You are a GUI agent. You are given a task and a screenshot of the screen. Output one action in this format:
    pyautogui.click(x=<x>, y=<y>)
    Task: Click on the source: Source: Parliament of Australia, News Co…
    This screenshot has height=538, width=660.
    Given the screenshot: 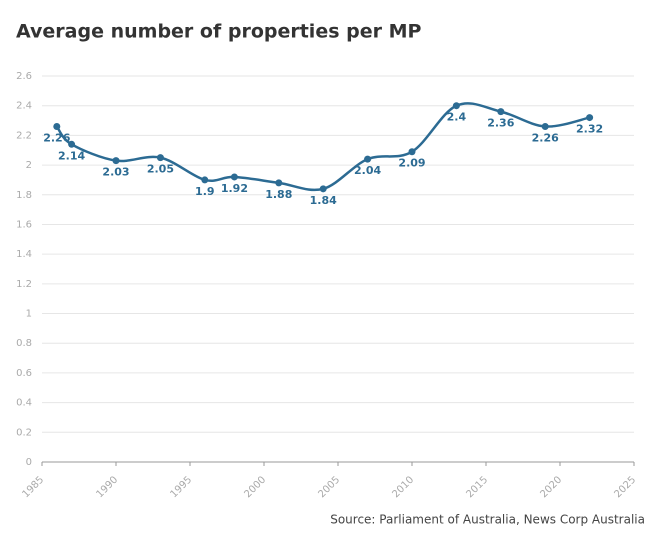 What is the action you would take?
    pyautogui.click(x=487, y=520)
    